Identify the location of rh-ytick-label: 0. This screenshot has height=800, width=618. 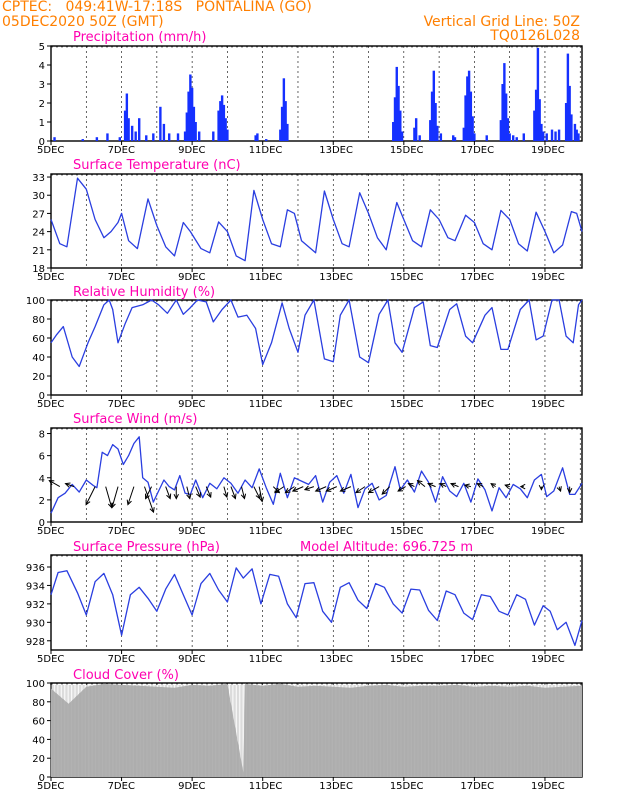
(42, 396).